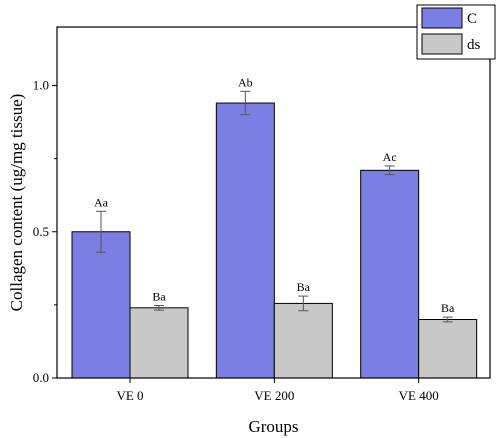 The height and width of the screenshot is (438, 500). What do you see at coordinates (245, 82) in the screenshot?
I see `bar-annotation: Ab` at bounding box center [245, 82].